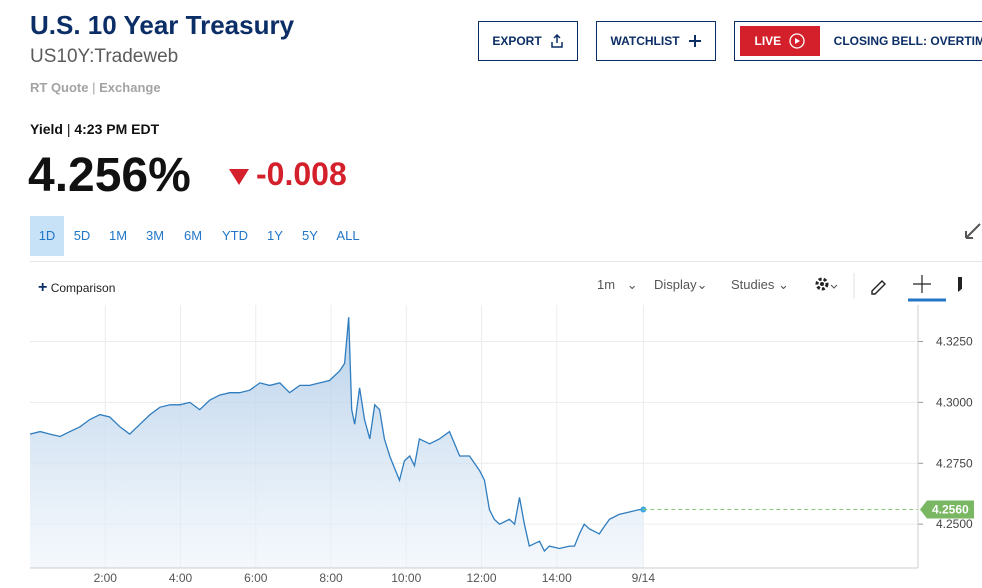 The height and width of the screenshot is (588, 982). I want to click on comparison-button: + Comparison, so click(76, 288).